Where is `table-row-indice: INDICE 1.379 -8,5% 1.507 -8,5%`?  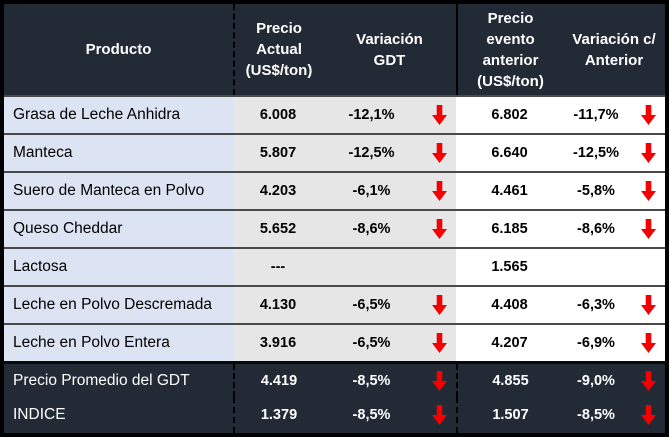 table-row-indice: INDICE 1.379 -8,5% 1.507 -8,5% is located at coordinates (334, 415).